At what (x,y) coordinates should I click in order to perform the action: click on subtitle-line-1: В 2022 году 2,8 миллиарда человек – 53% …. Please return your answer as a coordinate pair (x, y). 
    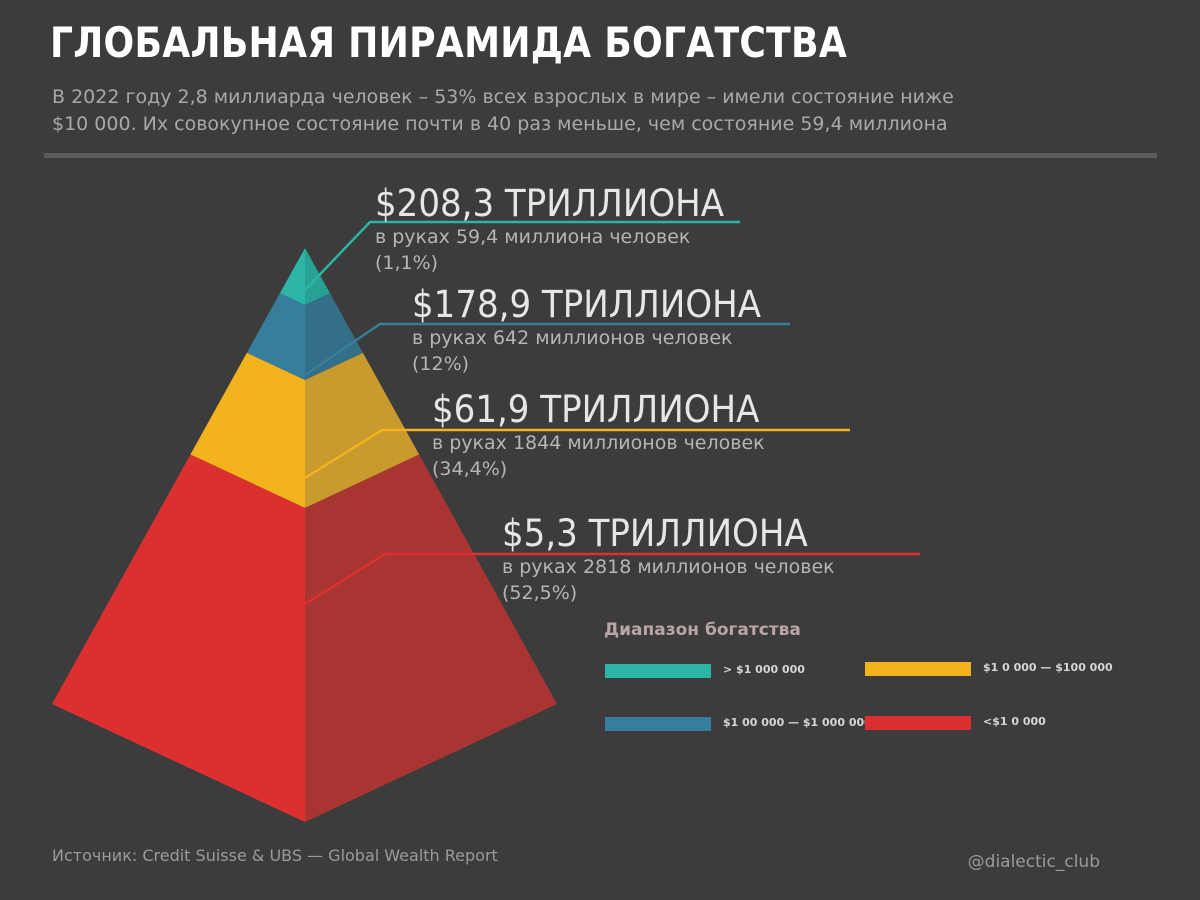
    Looking at the image, I should click on (503, 97).